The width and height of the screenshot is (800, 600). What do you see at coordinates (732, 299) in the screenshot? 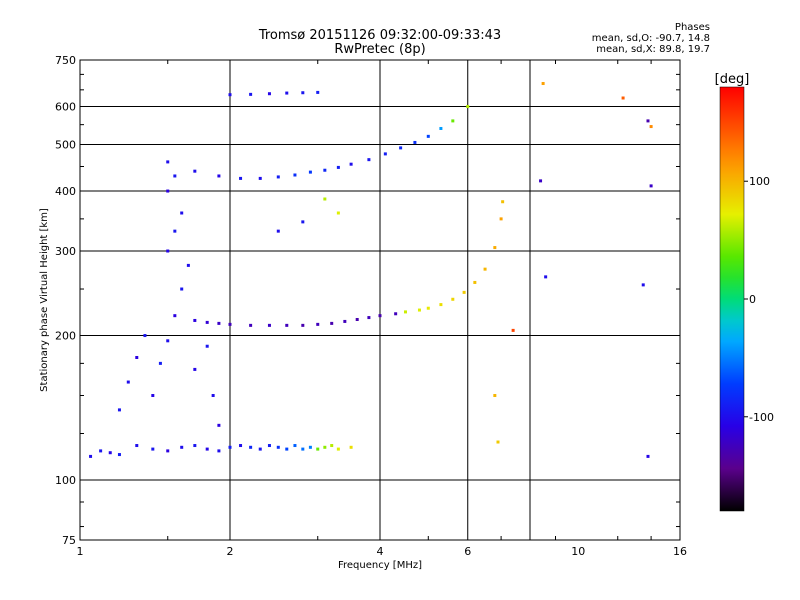
I see `colorbar` at bounding box center [732, 299].